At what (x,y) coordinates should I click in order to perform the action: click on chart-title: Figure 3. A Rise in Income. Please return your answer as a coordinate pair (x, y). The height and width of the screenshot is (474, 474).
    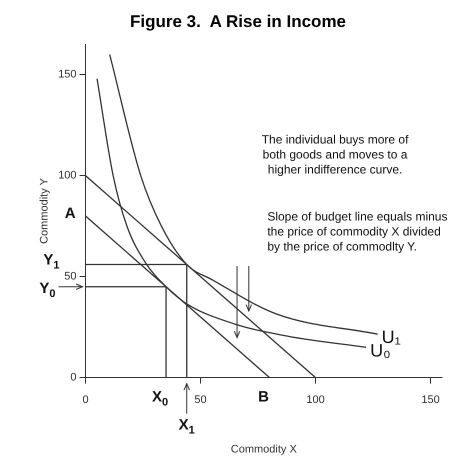
    Looking at the image, I should click on (238, 21).